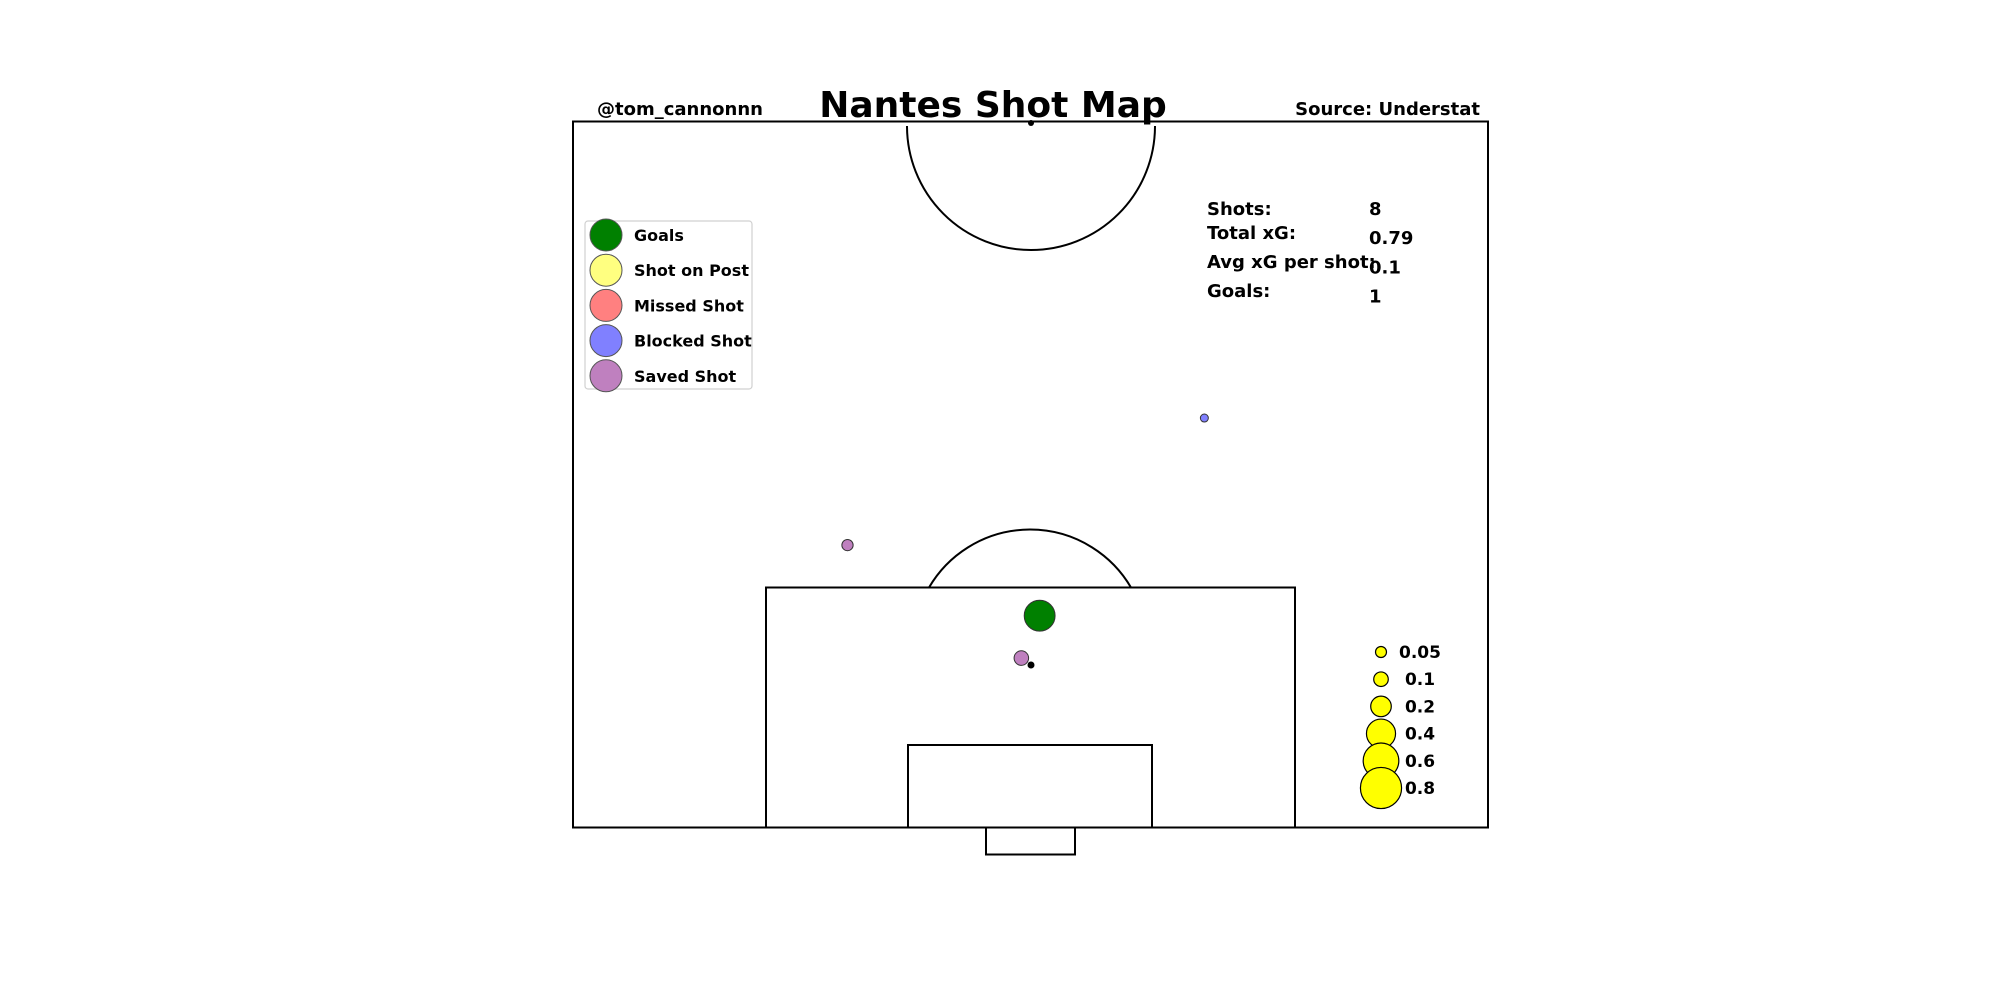 The height and width of the screenshot is (1000, 2000). I want to click on stat-value: 0.1, so click(1385, 267).